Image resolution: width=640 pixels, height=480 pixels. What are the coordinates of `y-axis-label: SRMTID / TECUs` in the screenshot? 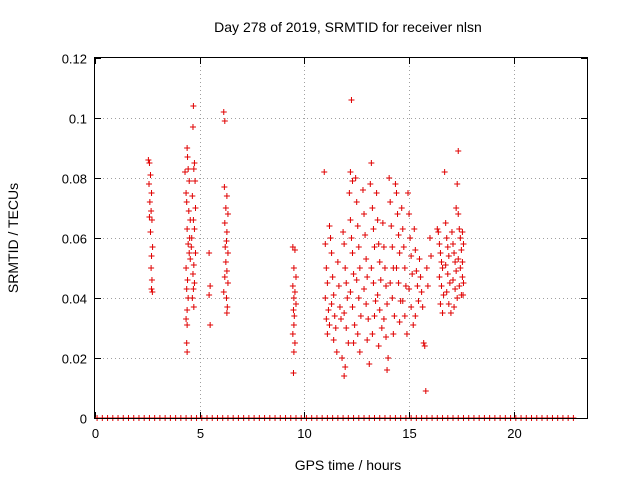 It's located at (13, 238).